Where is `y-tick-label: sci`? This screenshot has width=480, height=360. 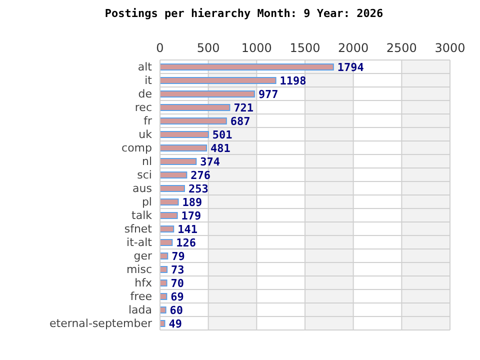 y-tick-label: sci is located at coordinates (144, 175).